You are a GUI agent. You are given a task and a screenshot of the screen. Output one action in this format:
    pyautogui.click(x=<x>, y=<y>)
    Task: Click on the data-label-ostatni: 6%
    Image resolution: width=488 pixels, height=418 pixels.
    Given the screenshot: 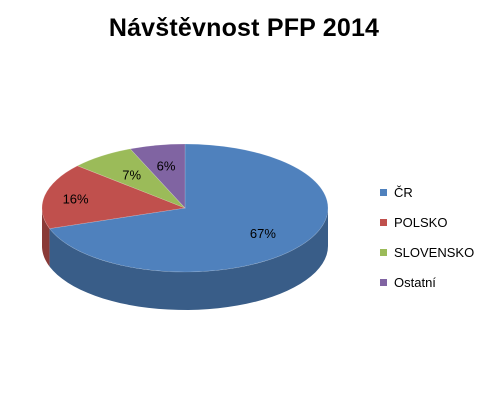 What is the action you would take?
    pyautogui.click(x=166, y=165)
    